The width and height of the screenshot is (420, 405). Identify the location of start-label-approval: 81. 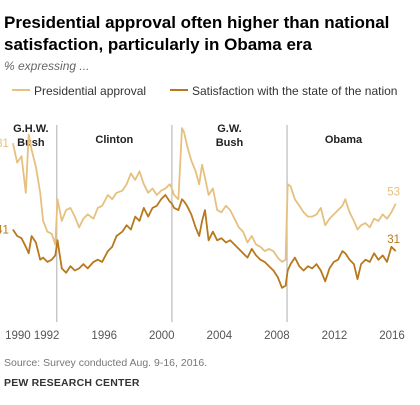
(4, 144).